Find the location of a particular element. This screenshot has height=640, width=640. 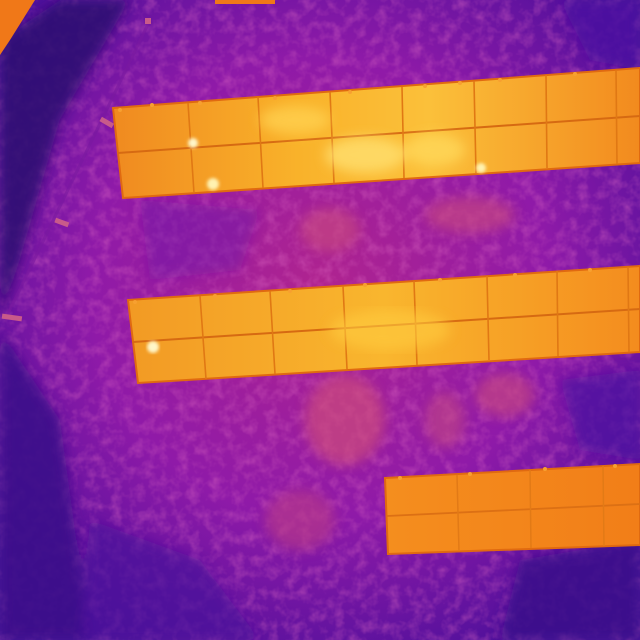

panel-row-bottom is located at coordinates (511, 509).